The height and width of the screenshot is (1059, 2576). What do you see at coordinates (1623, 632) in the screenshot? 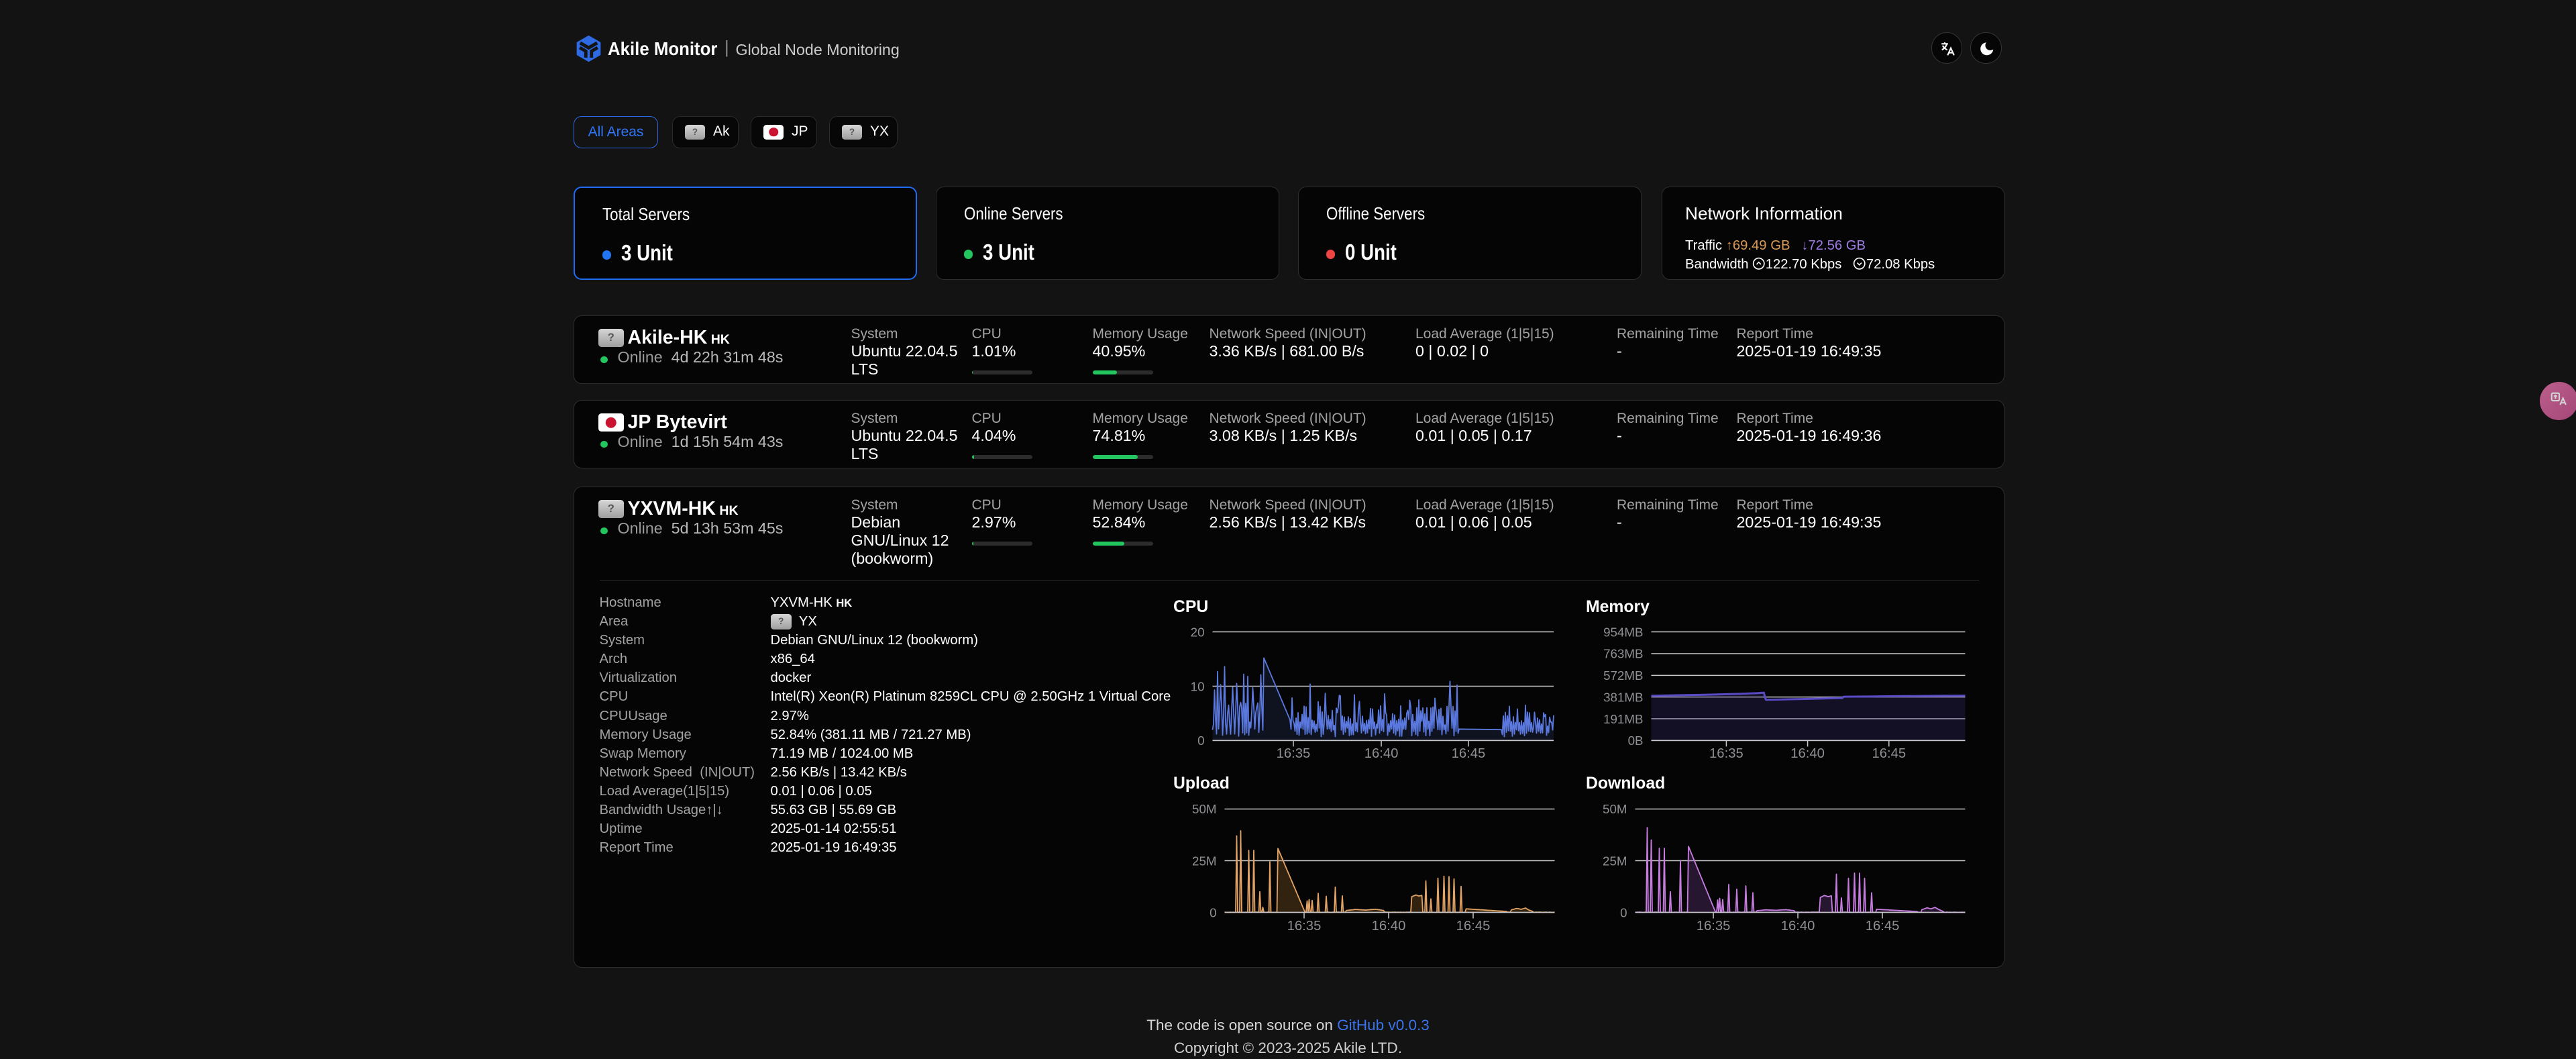
I see `svg-text: 954MB` at bounding box center [1623, 632].